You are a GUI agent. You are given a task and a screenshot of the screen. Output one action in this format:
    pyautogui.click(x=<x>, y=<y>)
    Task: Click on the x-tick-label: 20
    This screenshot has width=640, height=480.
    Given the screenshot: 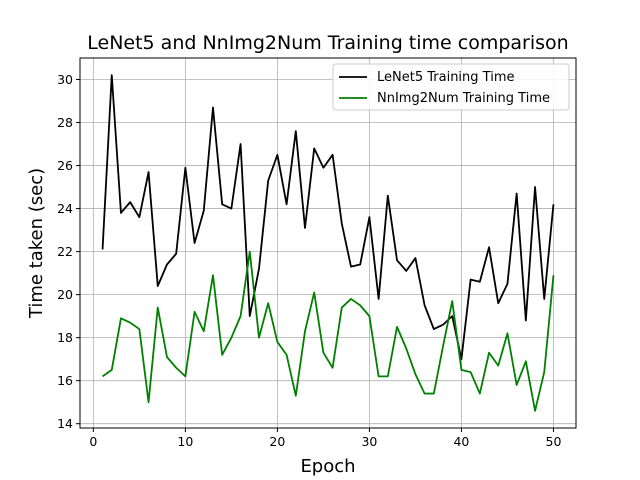 What is the action you would take?
    pyautogui.click(x=277, y=441)
    